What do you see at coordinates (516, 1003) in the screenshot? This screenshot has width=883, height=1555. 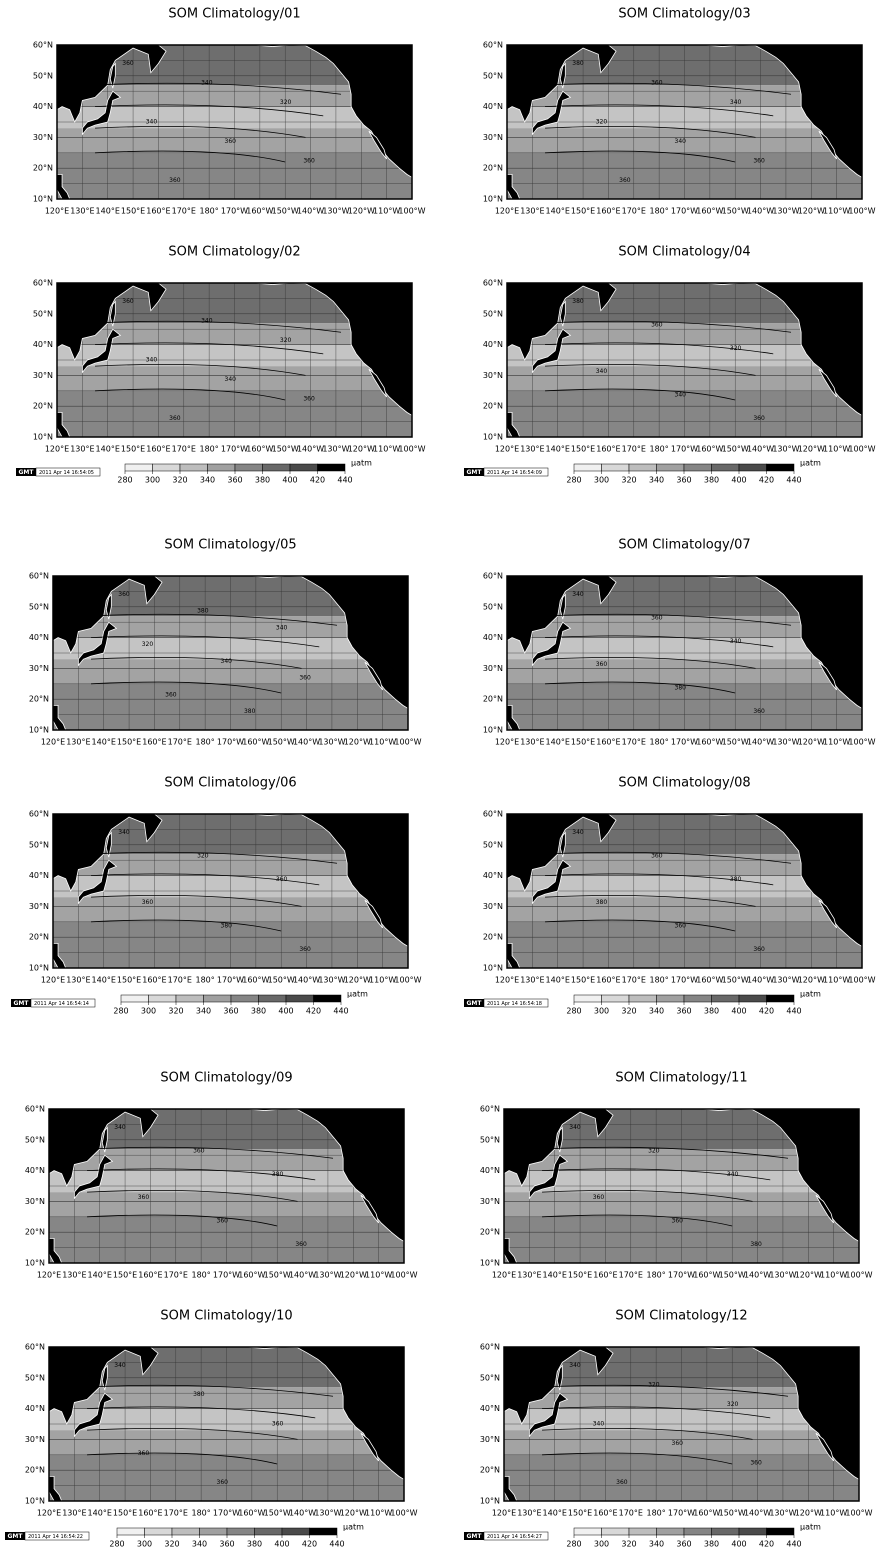 I see `timestamp-box` at bounding box center [516, 1003].